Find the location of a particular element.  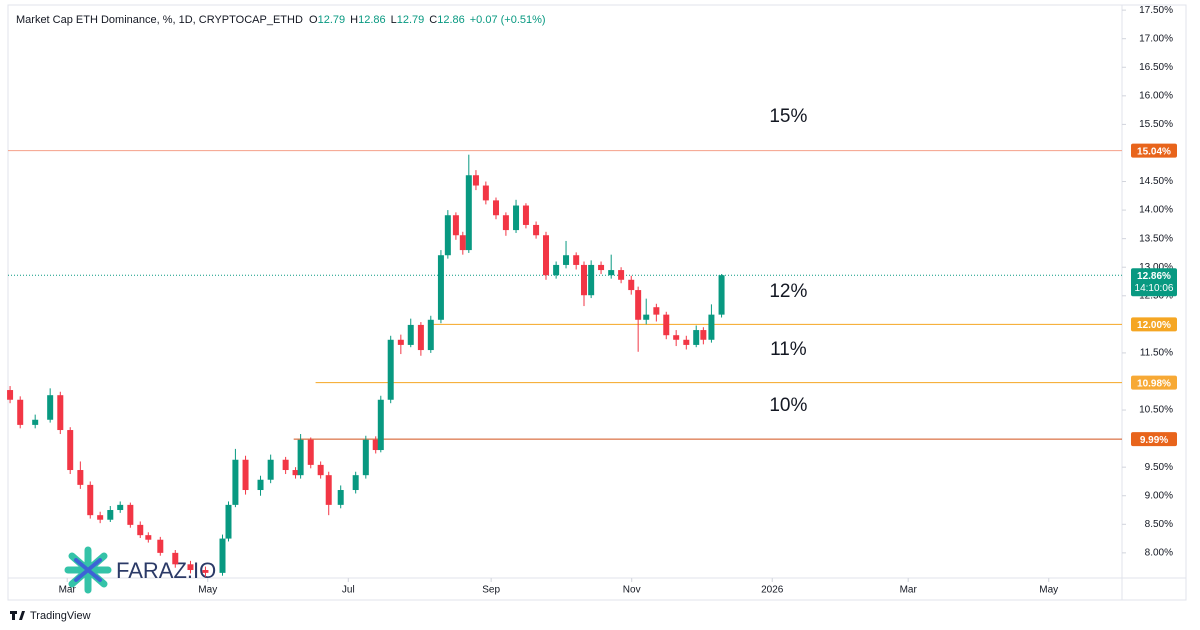

y-tick-label: 8.50% is located at coordinates (1159, 524).